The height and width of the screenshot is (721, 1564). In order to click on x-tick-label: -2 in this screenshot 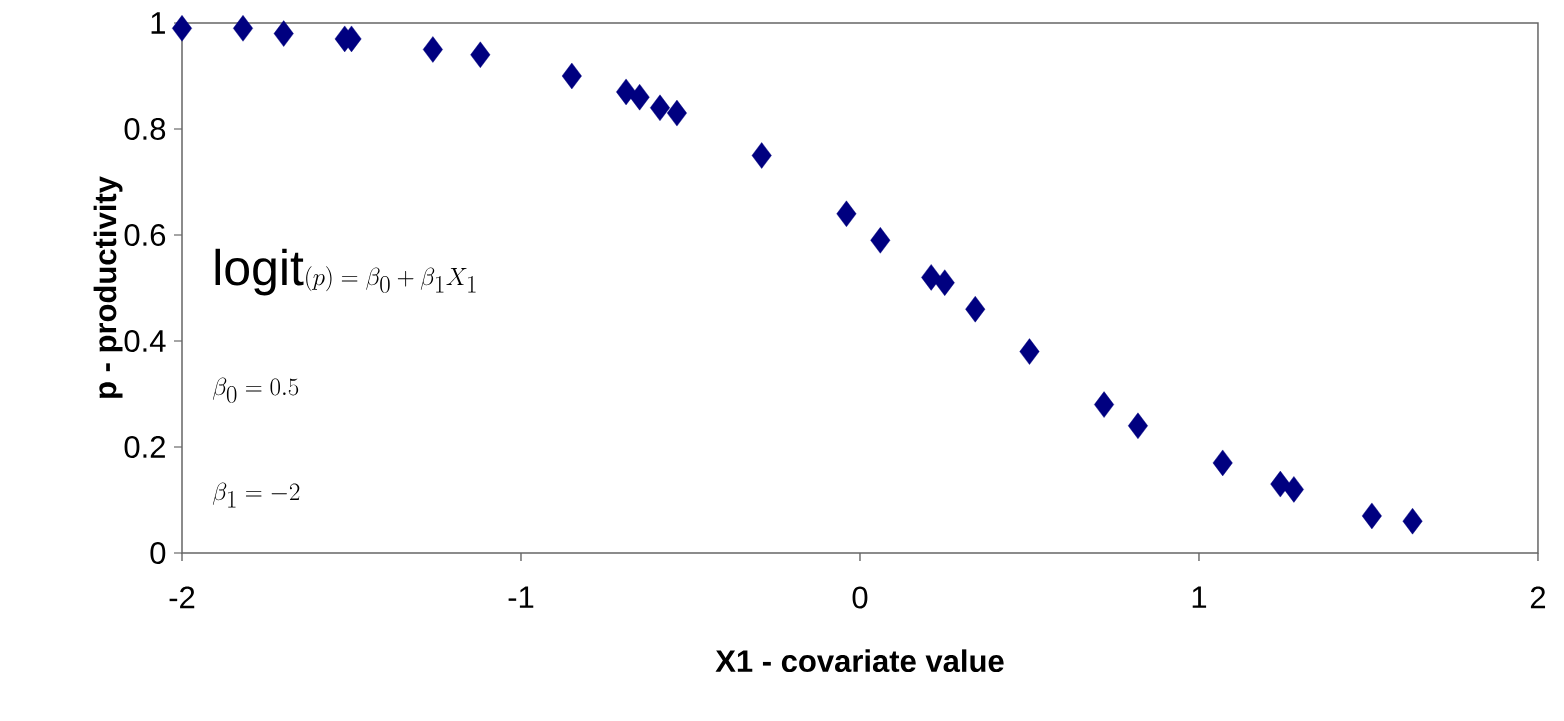, I will do `click(182, 597)`.